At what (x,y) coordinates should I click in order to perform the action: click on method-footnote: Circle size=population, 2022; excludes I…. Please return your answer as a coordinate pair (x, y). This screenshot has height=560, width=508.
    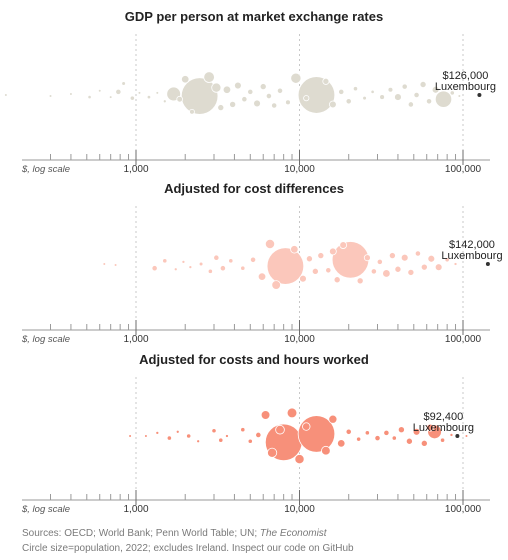
    Looking at the image, I should click on (188, 548).